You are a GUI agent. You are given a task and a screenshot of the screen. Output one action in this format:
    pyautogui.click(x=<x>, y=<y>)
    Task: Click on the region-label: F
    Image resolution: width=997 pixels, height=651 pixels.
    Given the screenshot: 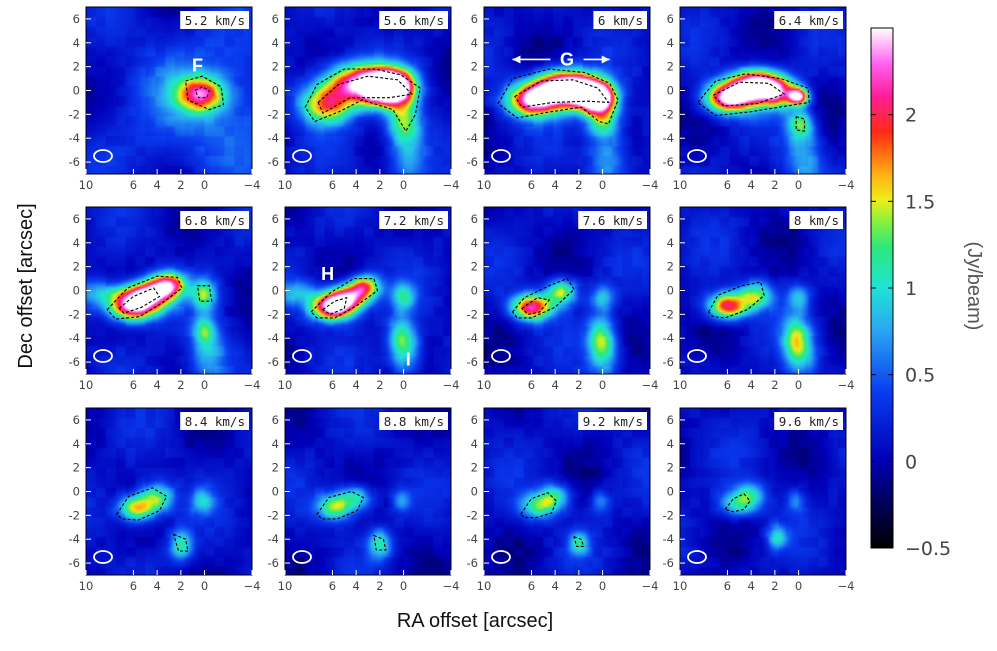 What is the action you would take?
    pyautogui.click(x=197, y=65)
    